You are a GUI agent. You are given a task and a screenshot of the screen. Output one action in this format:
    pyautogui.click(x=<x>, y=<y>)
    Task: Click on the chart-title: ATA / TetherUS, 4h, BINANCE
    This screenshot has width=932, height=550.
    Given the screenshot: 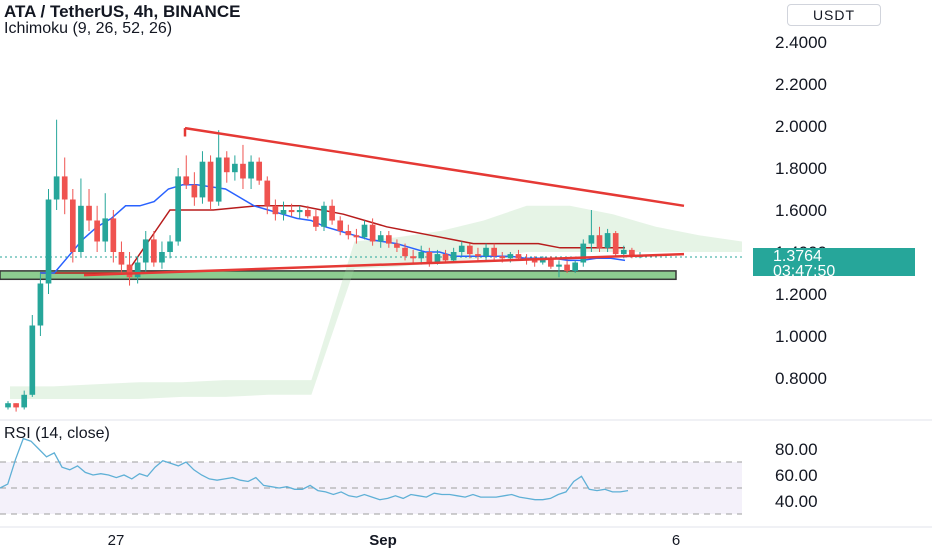 What is the action you would take?
    pyautogui.click(x=122, y=11)
    